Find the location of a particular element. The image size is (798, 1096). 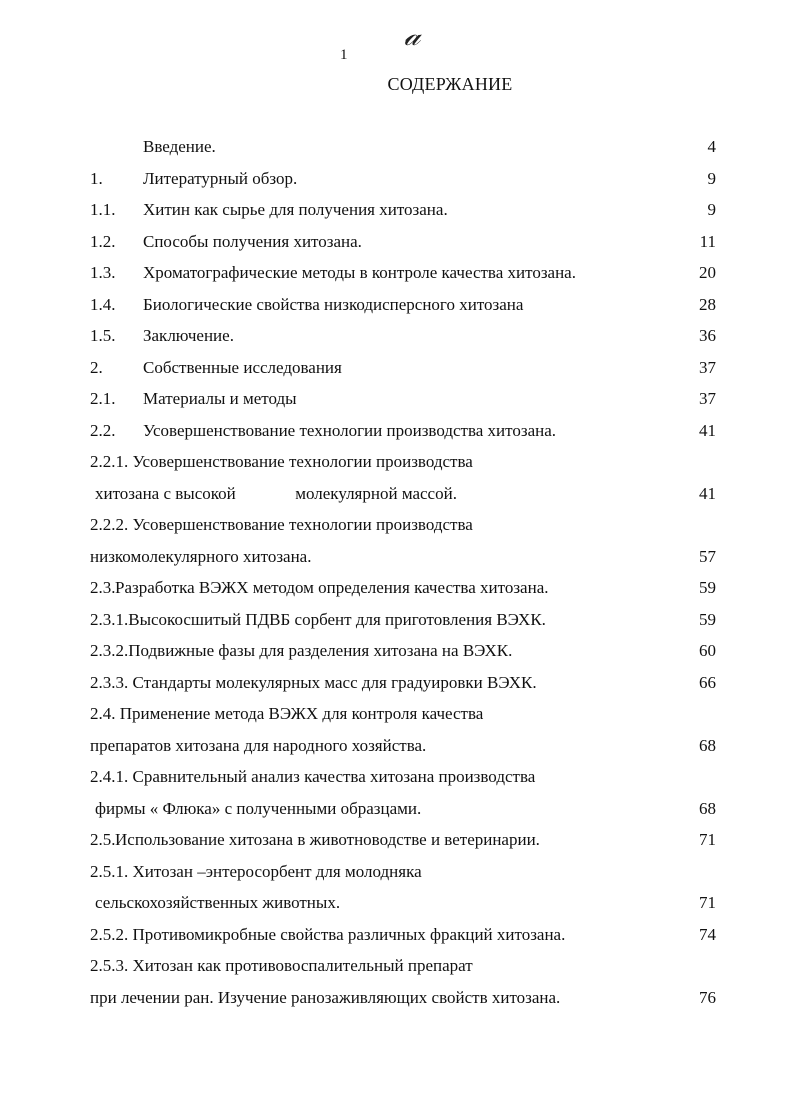

handwritten-mark: 𝒶 is located at coordinates (412, 35).